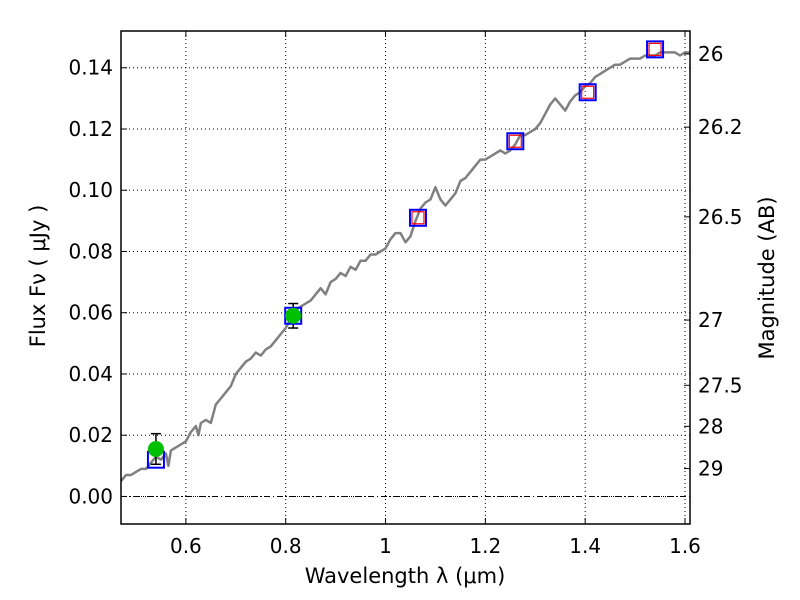 The height and width of the screenshot is (600, 800). What do you see at coordinates (585, 546) in the screenshot?
I see `x-tick-label: 1.4` at bounding box center [585, 546].